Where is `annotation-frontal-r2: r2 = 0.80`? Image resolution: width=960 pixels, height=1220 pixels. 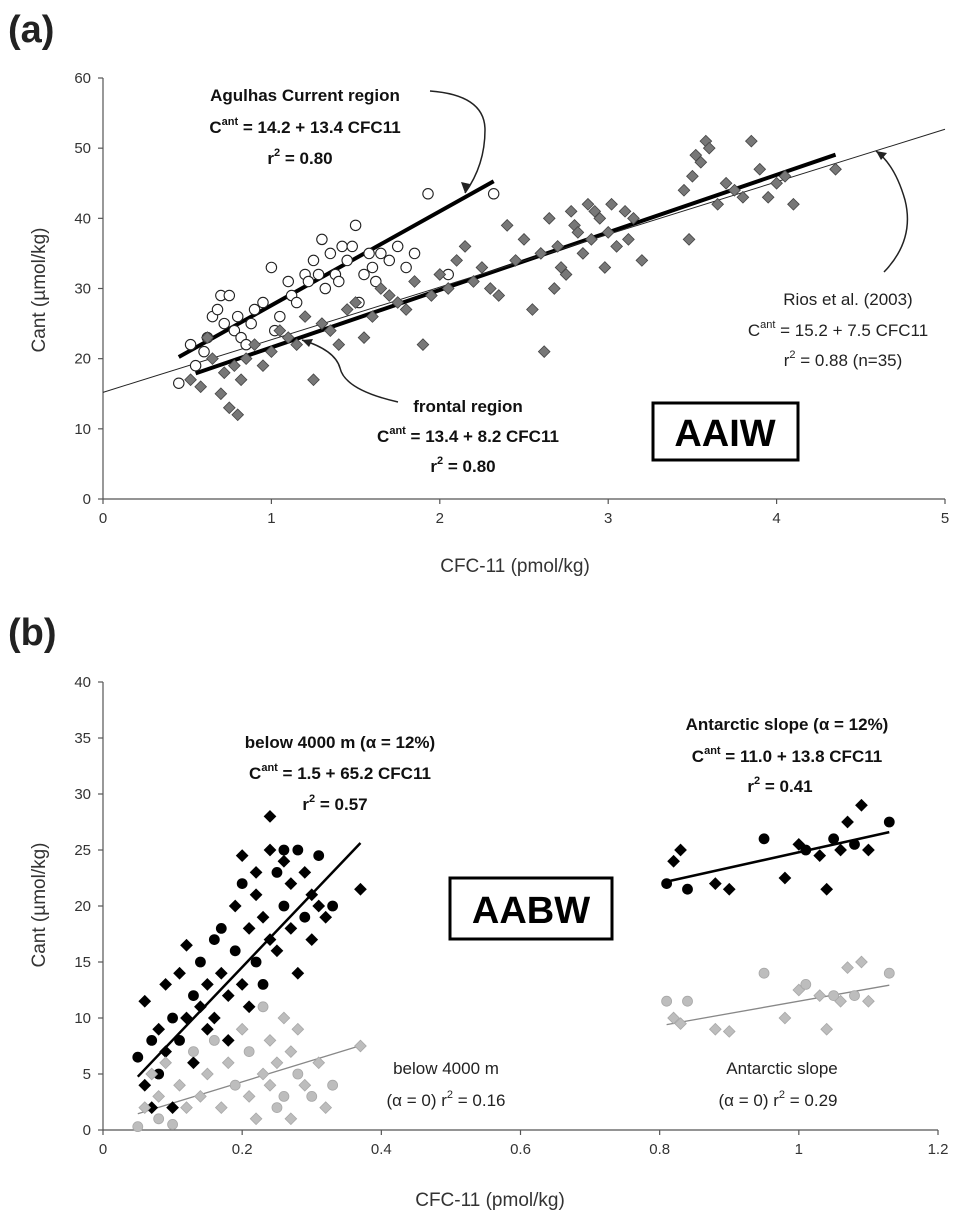 annotation-frontal-r2: r2 = 0.80 is located at coordinates (462, 465).